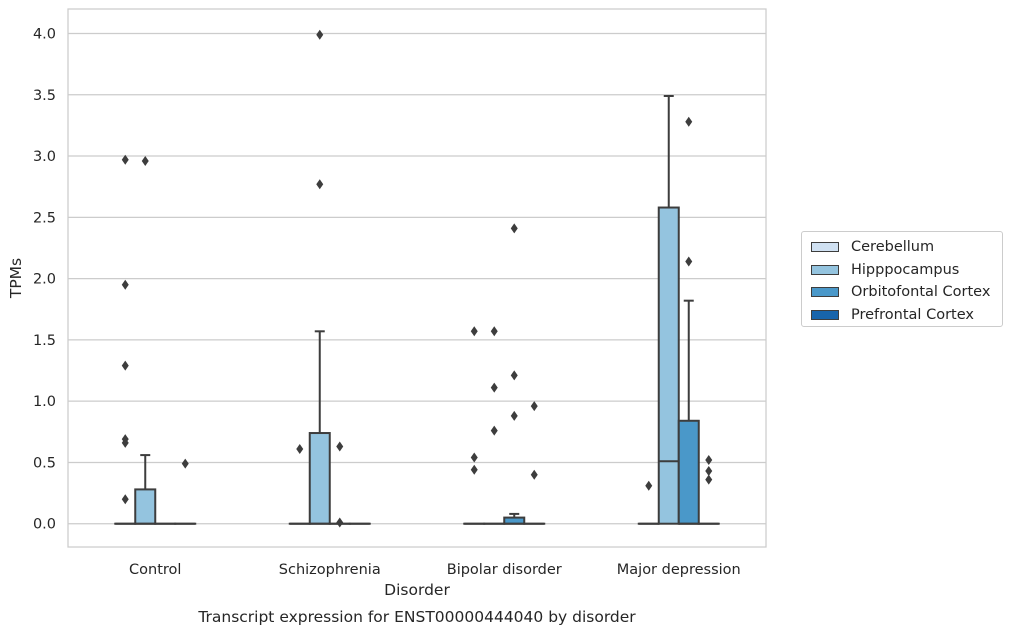  Describe the element at coordinates (44, 463) in the screenshot. I see `y-tick-label: 0.5` at that location.